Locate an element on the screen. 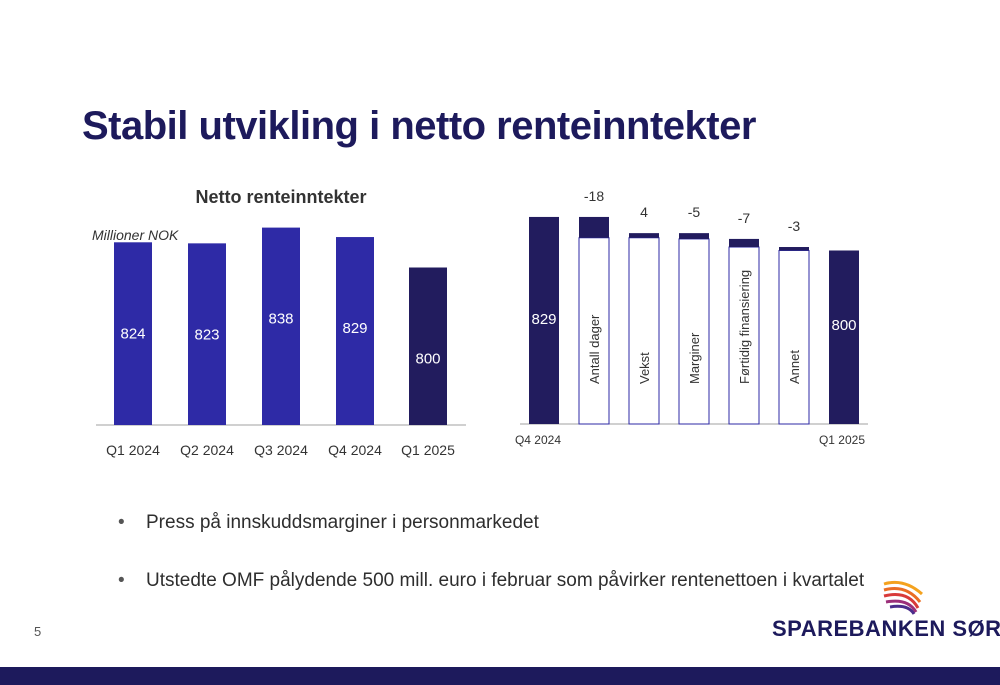 Image resolution: width=1000 pixels, height=685 pixels. waterfall-end-bar is located at coordinates (844, 337).